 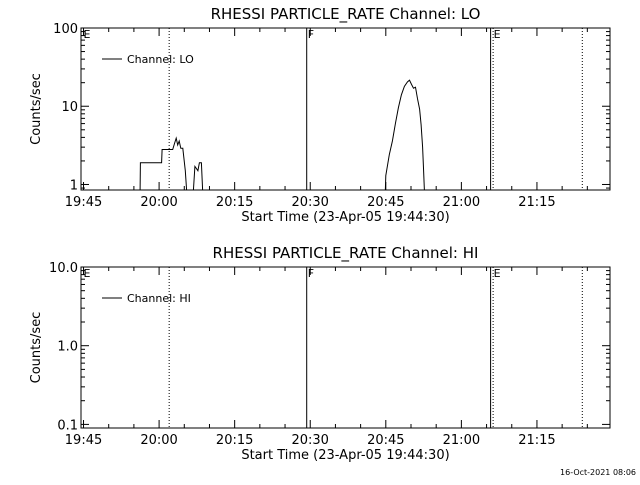 I want to click on y-tick-label: 0.1, so click(x=67, y=425).